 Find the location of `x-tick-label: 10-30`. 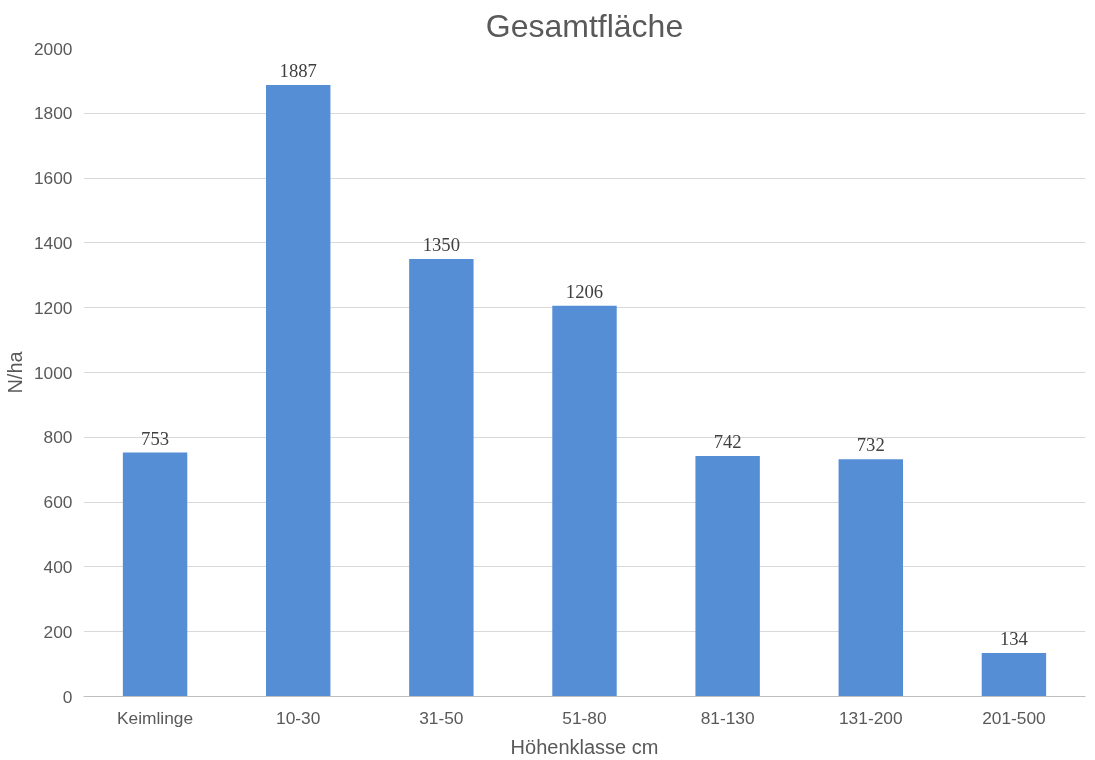

x-tick-label: 10-30 is located at coordinates (298, 717).